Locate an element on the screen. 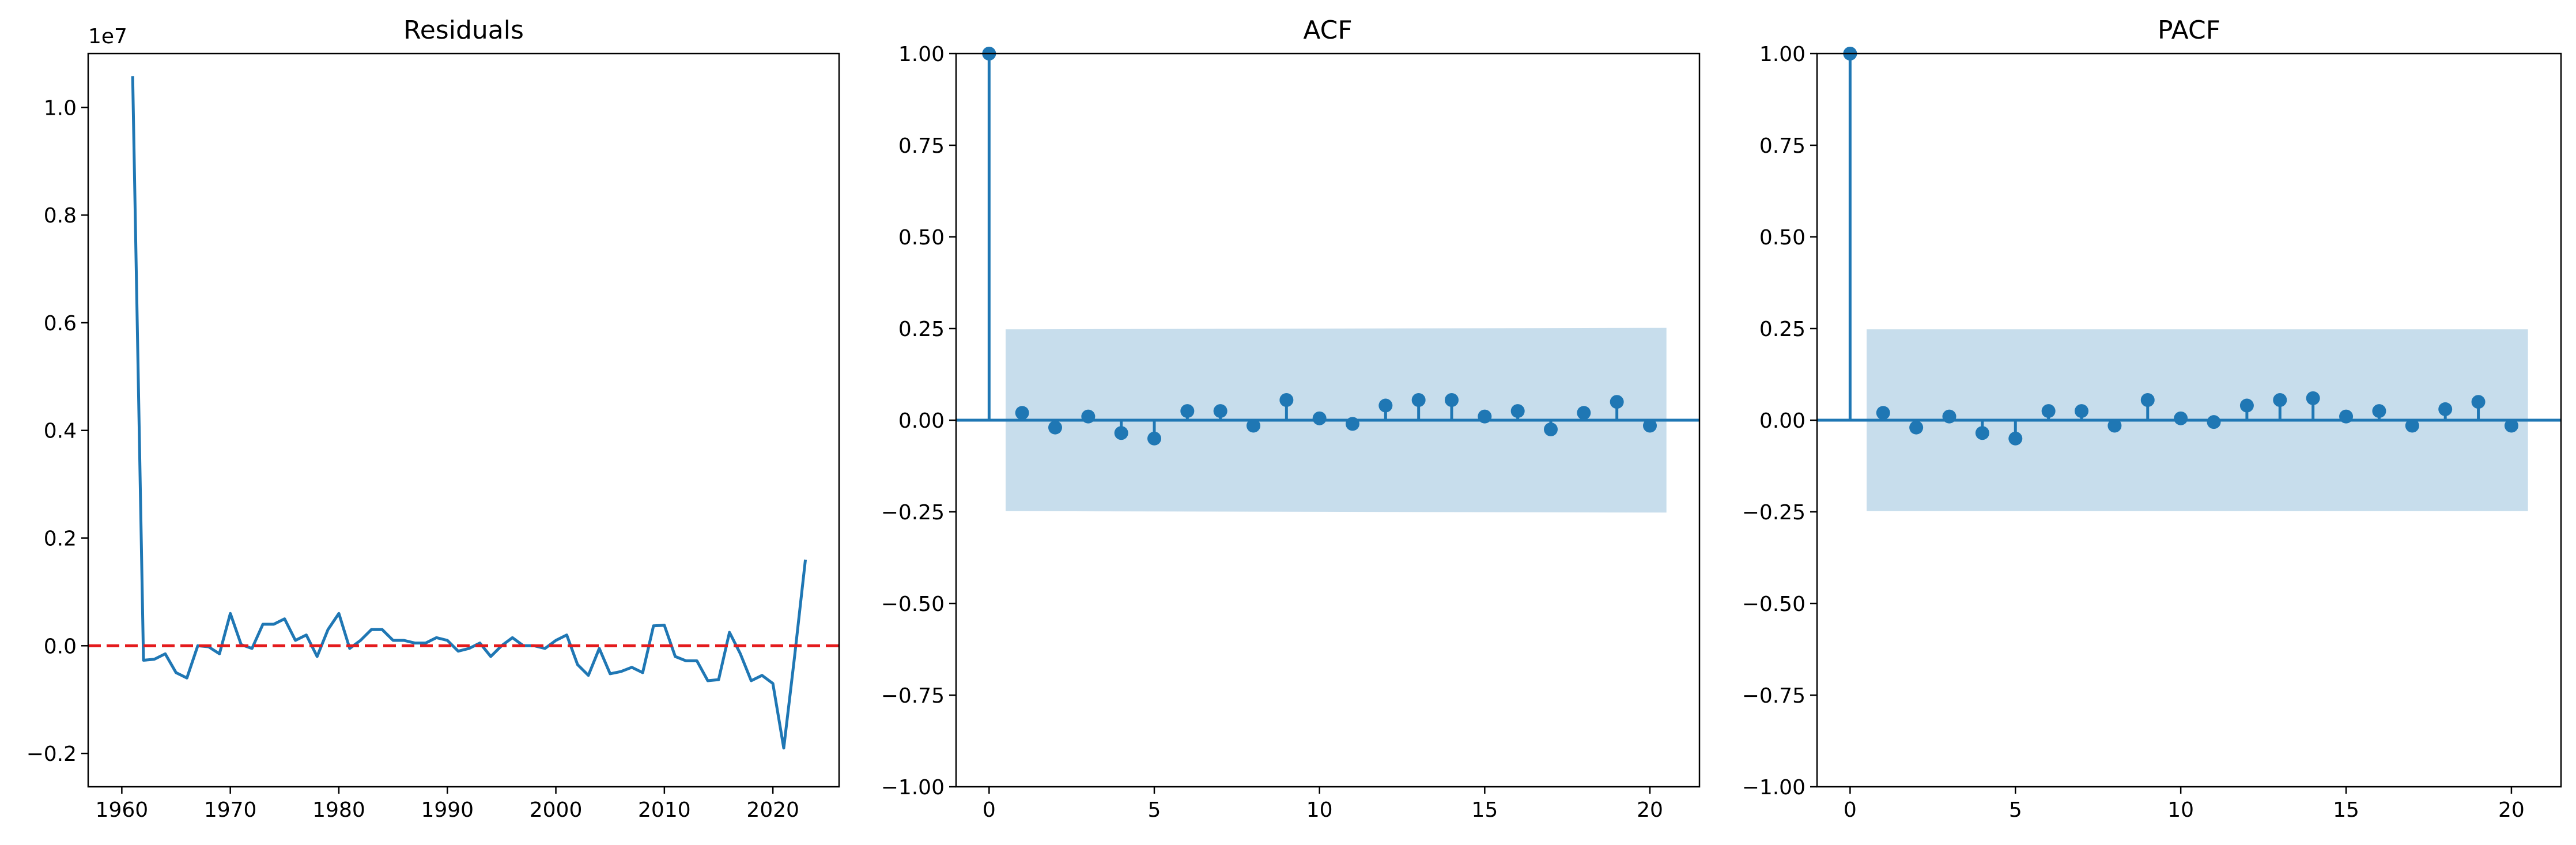 The width and height of the screenshot is (2576, 845). pacf-y-tick-label: 0.00 is located at coordinates (1782, 421).